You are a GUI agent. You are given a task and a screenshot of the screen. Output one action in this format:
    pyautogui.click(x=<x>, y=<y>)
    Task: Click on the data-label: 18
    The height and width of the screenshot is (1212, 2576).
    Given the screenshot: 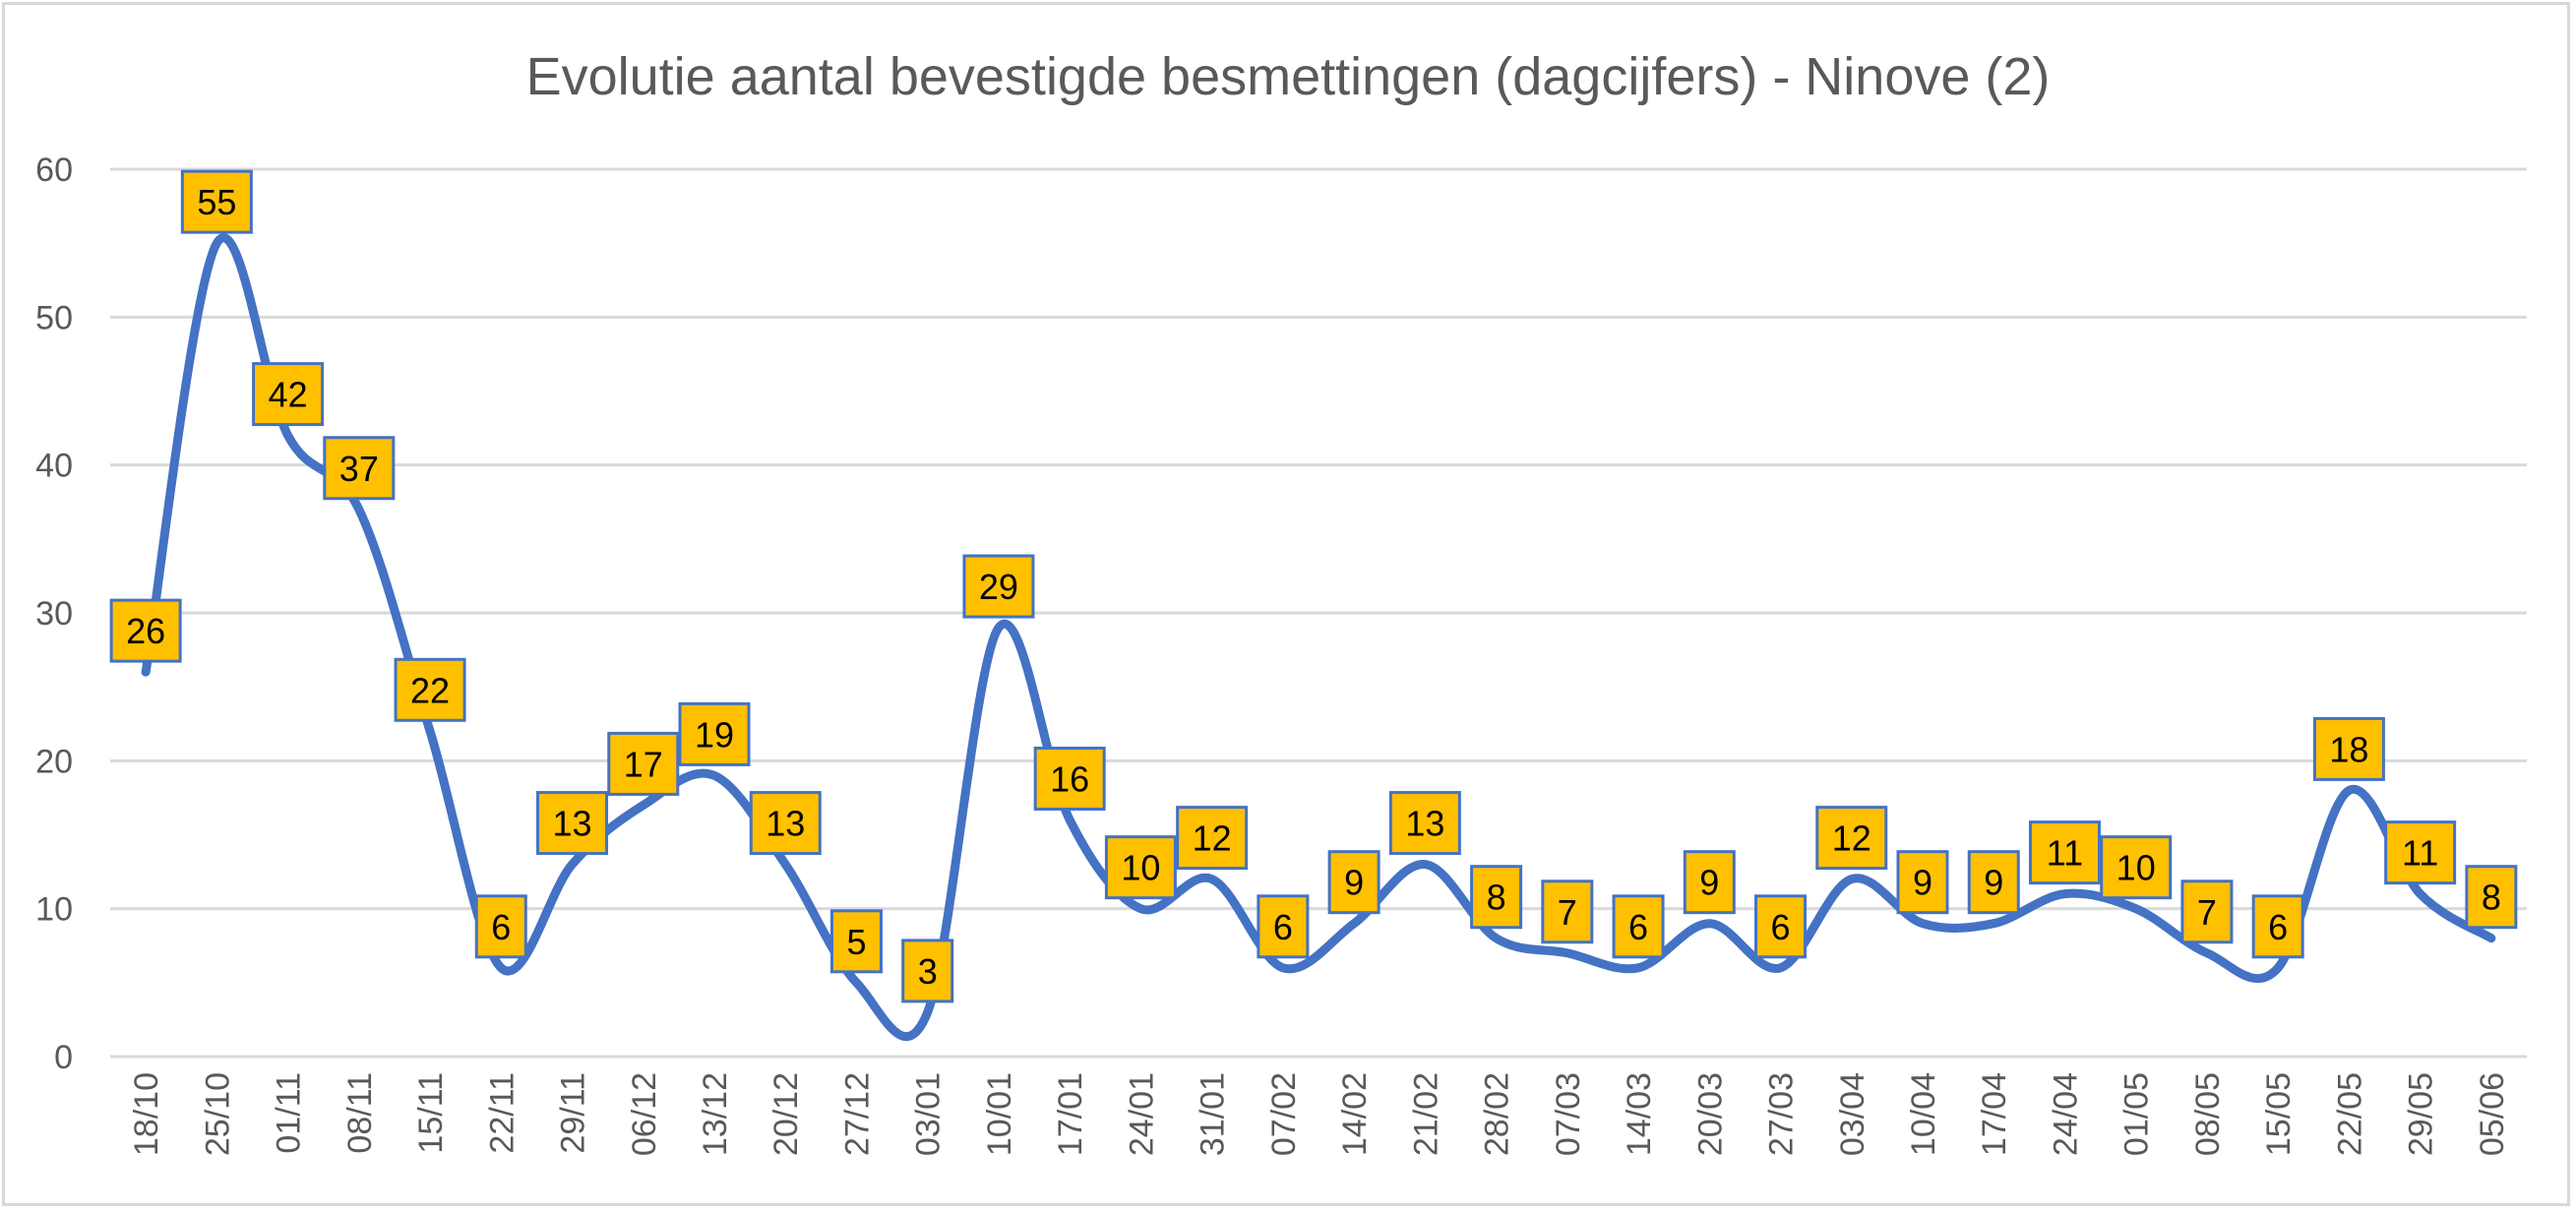 What is the action you would take?
    pyautogui.click(x=2348, y=749)
    